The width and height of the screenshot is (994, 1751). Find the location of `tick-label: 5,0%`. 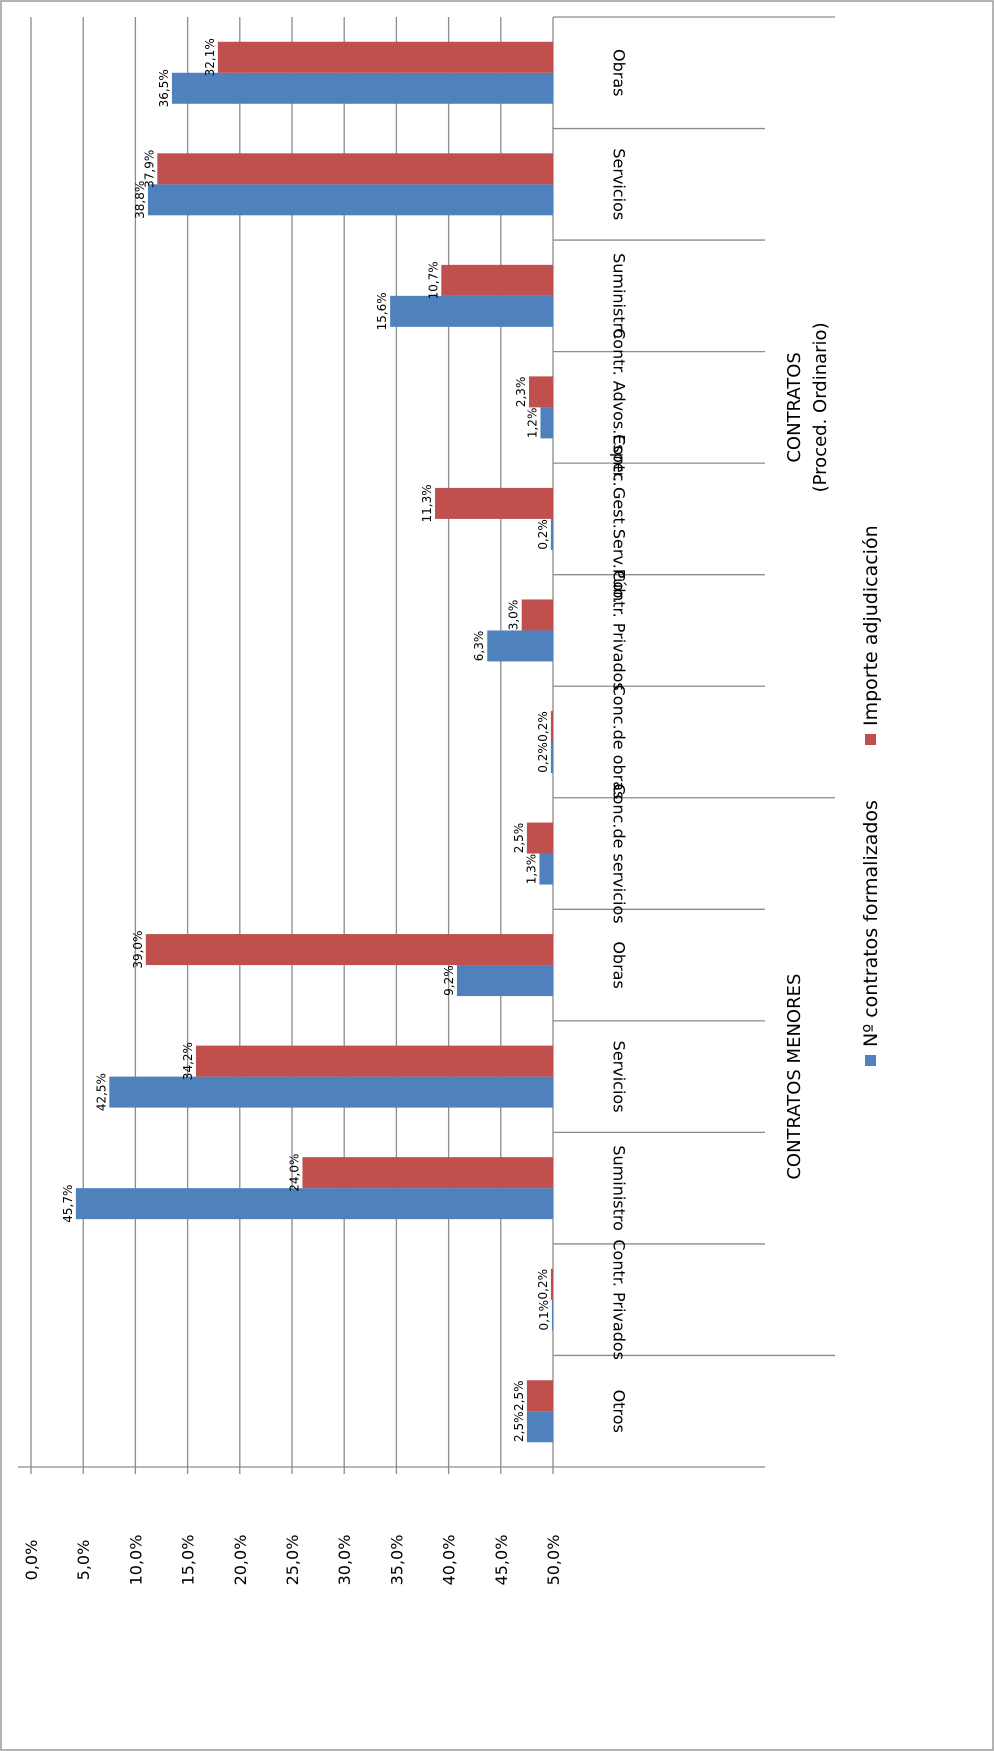

tick-label: 5,0% is located at coordinates (83, 1560).